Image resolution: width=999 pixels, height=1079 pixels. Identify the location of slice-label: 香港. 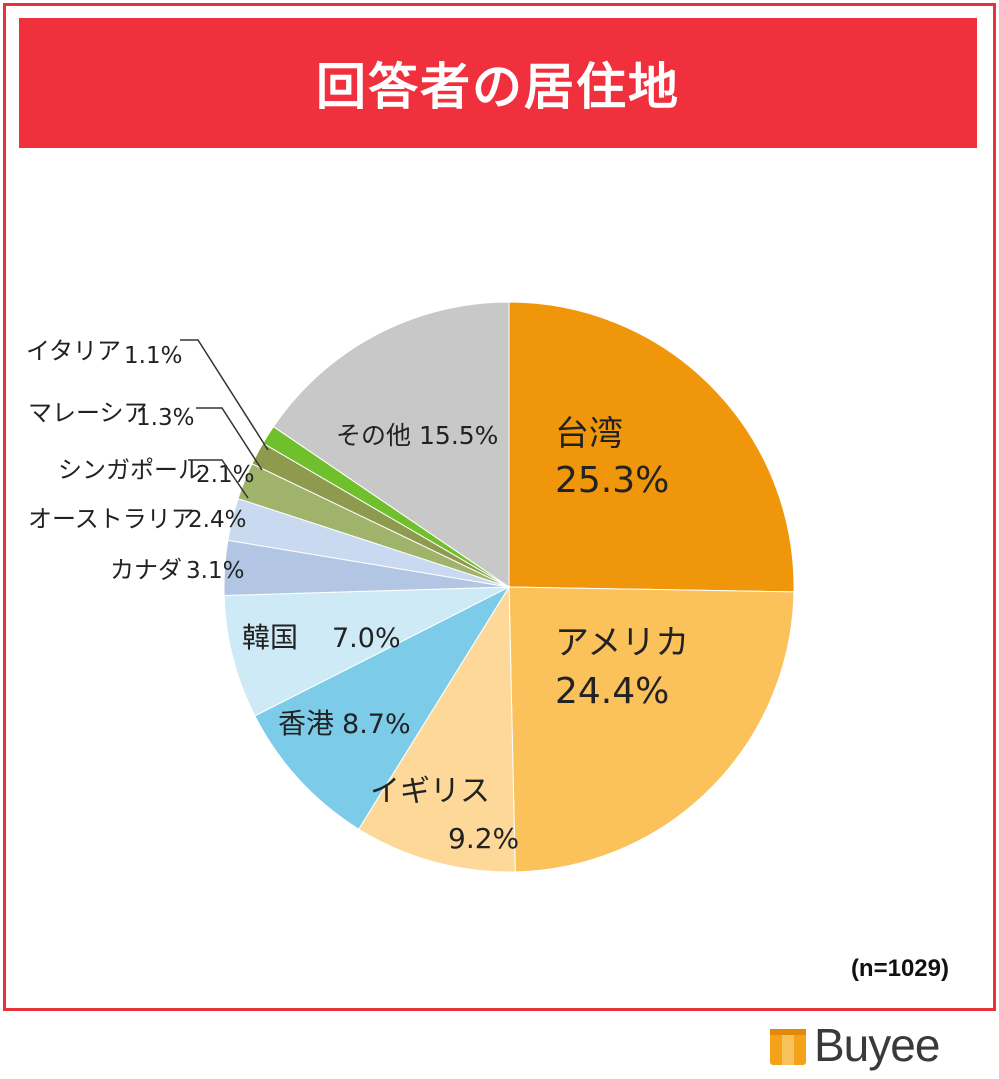
(306, 723).